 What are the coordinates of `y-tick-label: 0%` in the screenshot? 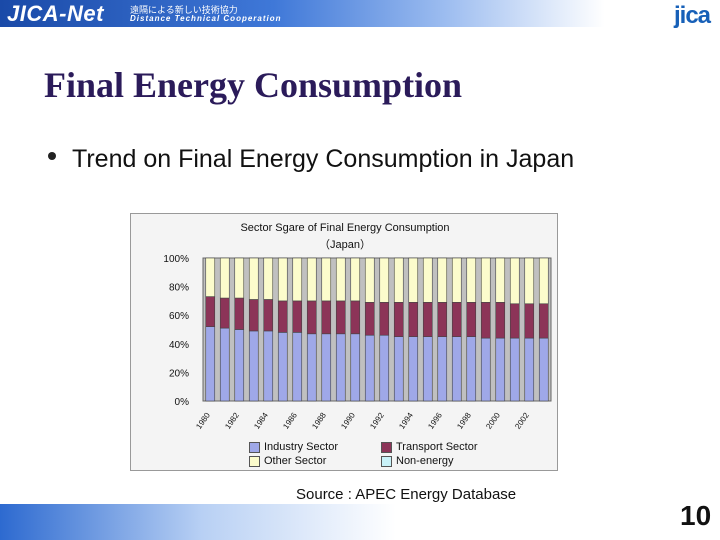 It's located at (182, 402).